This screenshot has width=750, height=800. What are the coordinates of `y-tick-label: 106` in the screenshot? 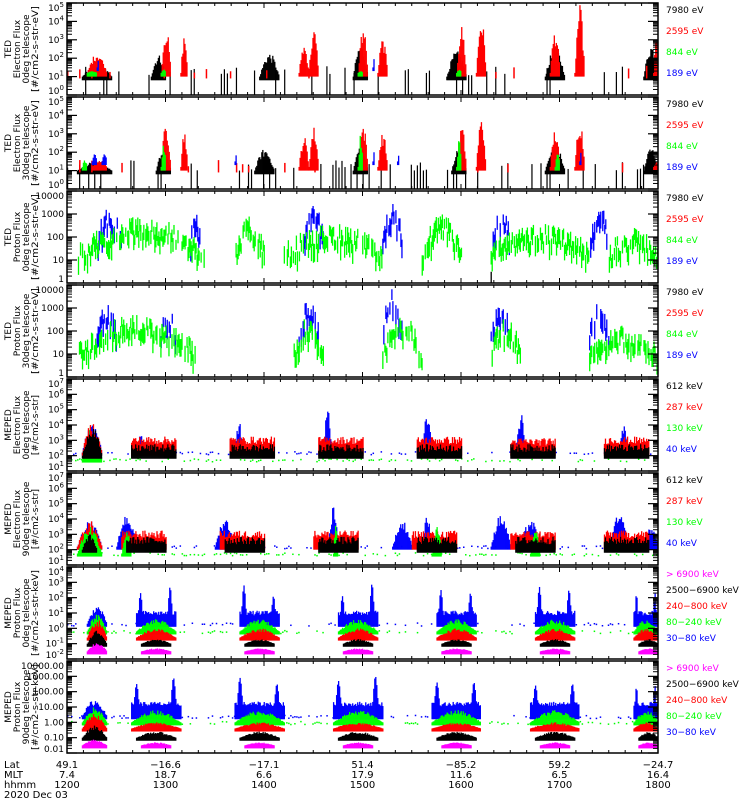 It's located at (56, 393).